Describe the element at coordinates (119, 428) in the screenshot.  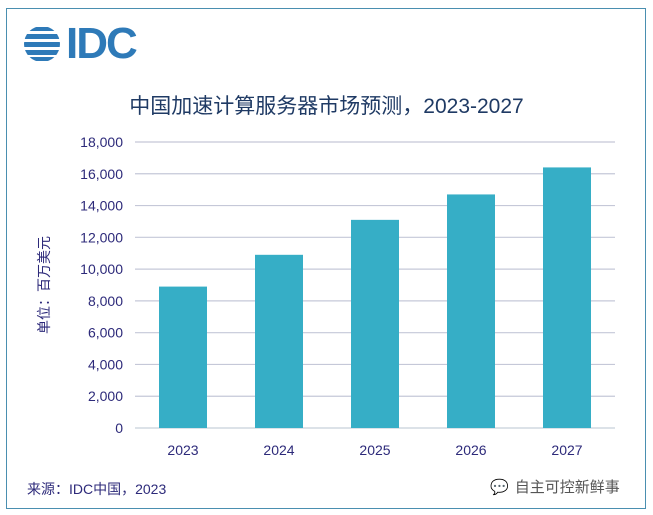
I see `y-tick-label: 0` at that location.